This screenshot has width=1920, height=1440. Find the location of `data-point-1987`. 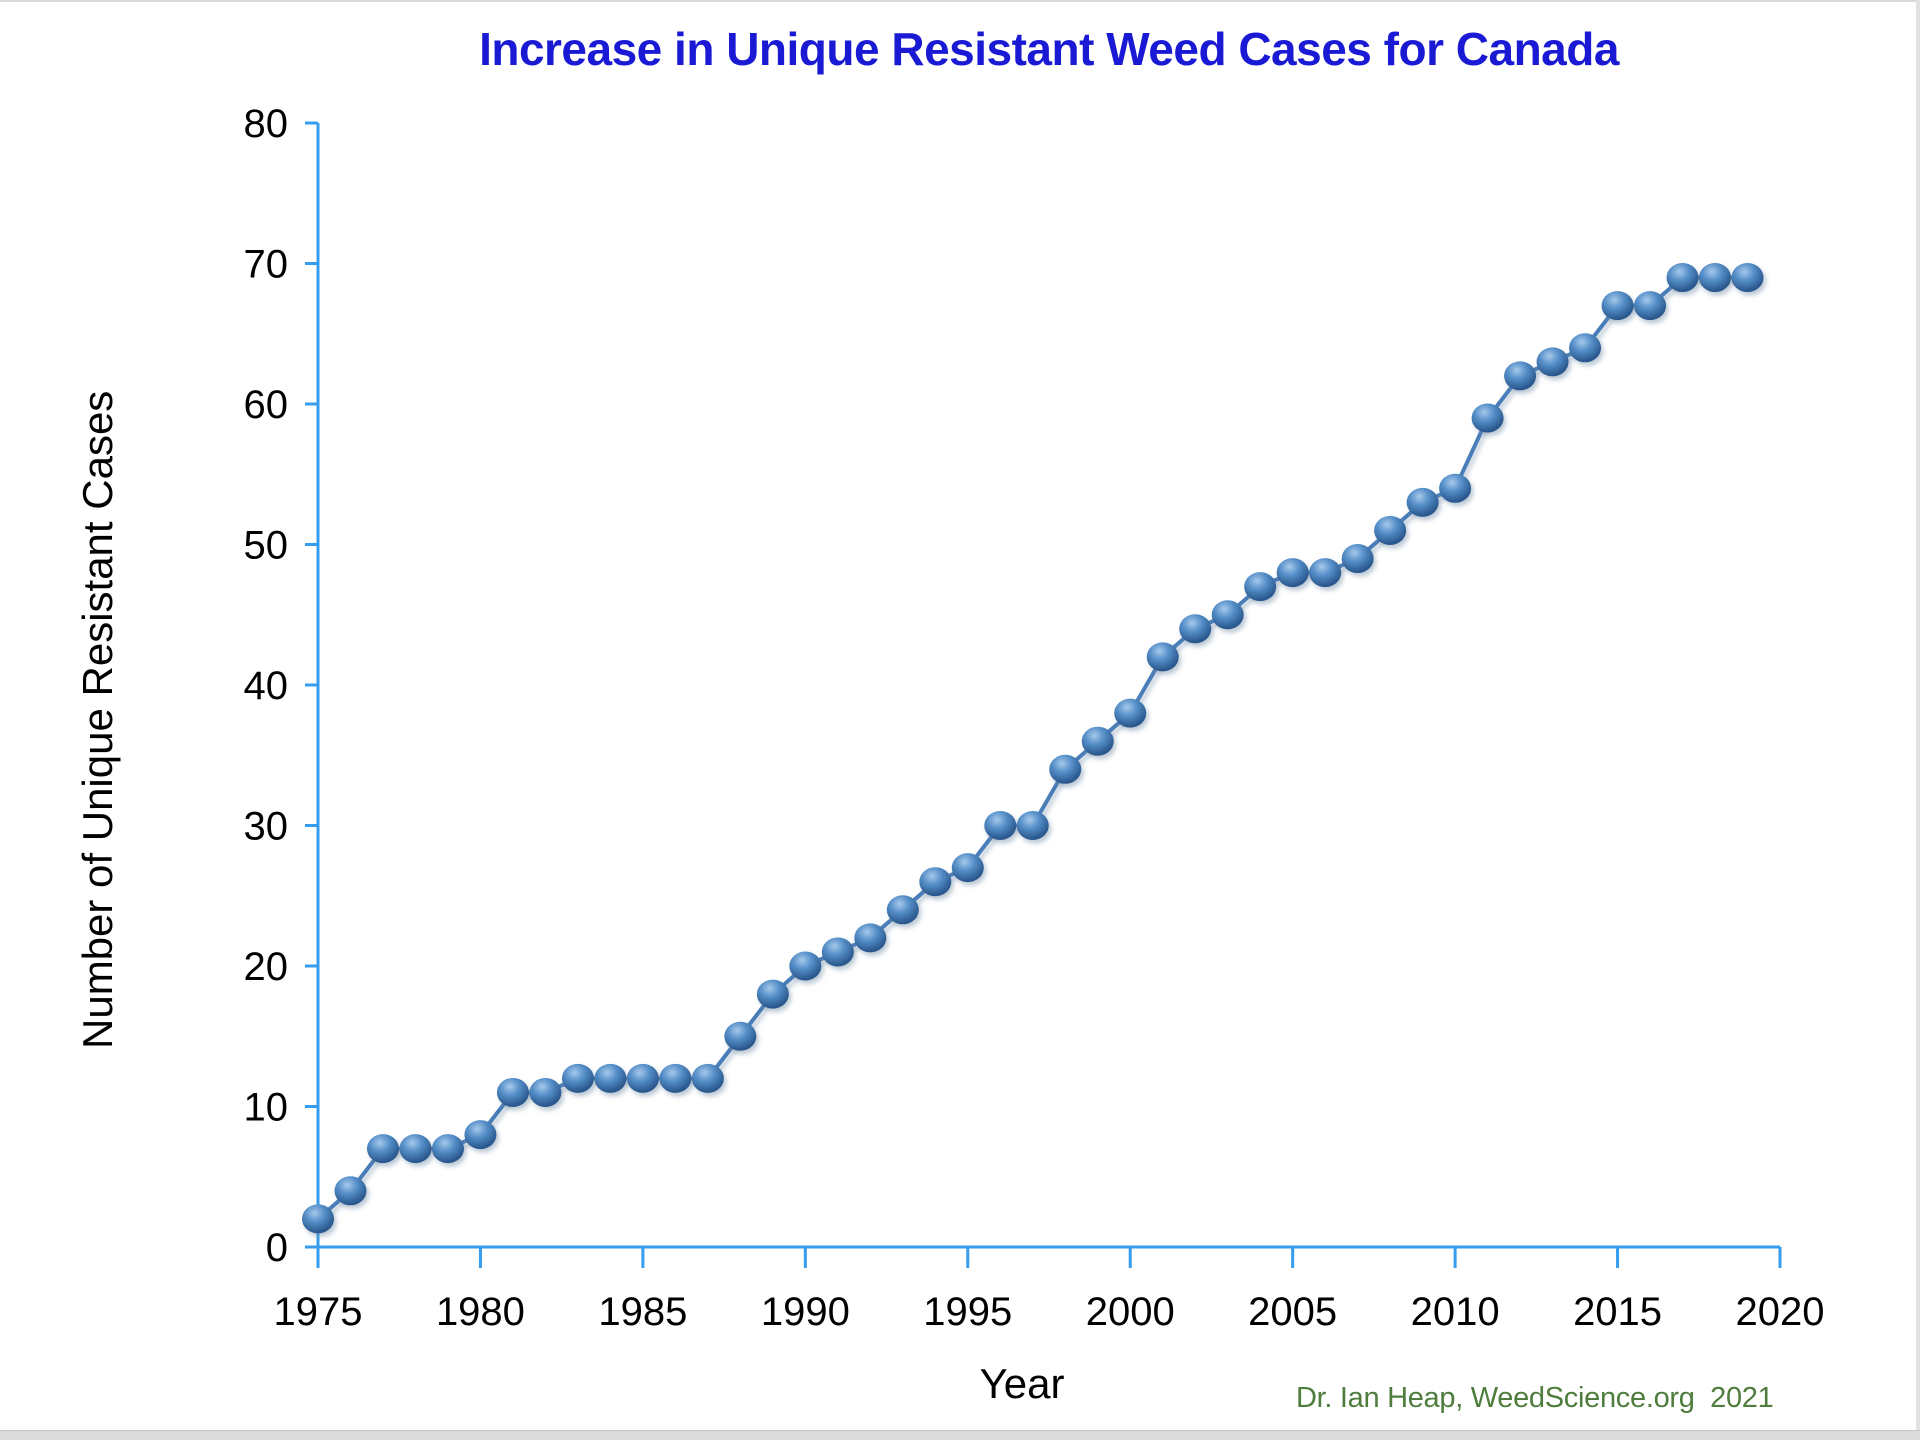

data-point-1987 is located at coordinates (707, 1078).